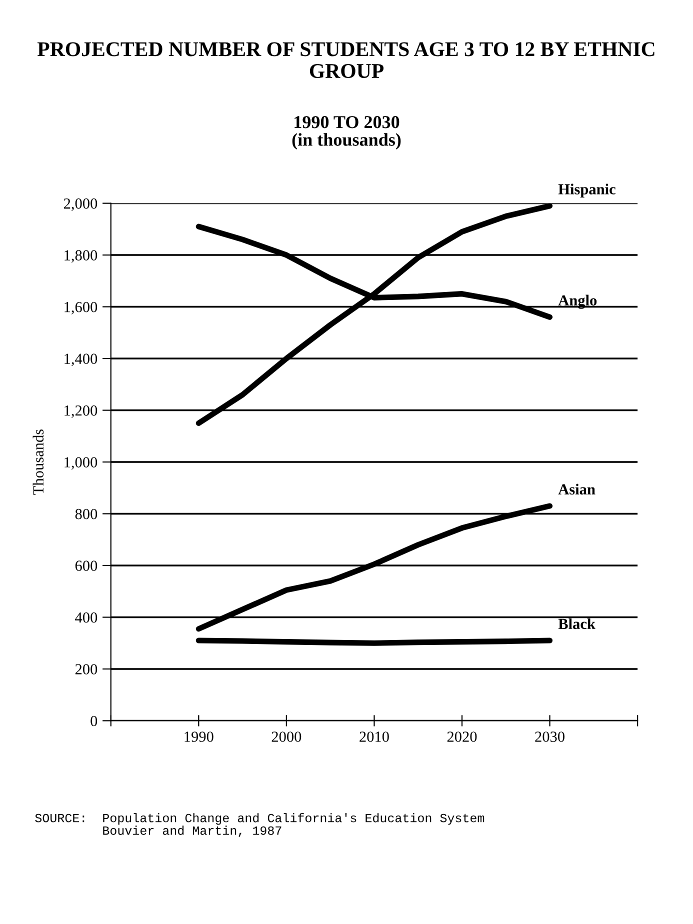 The height and width of the screenshot is (924, 693). What do you see at coordinates (38, 462) in the screenshot?
I see `y-axis-title: Thousands` at bounding box center [38, 462].